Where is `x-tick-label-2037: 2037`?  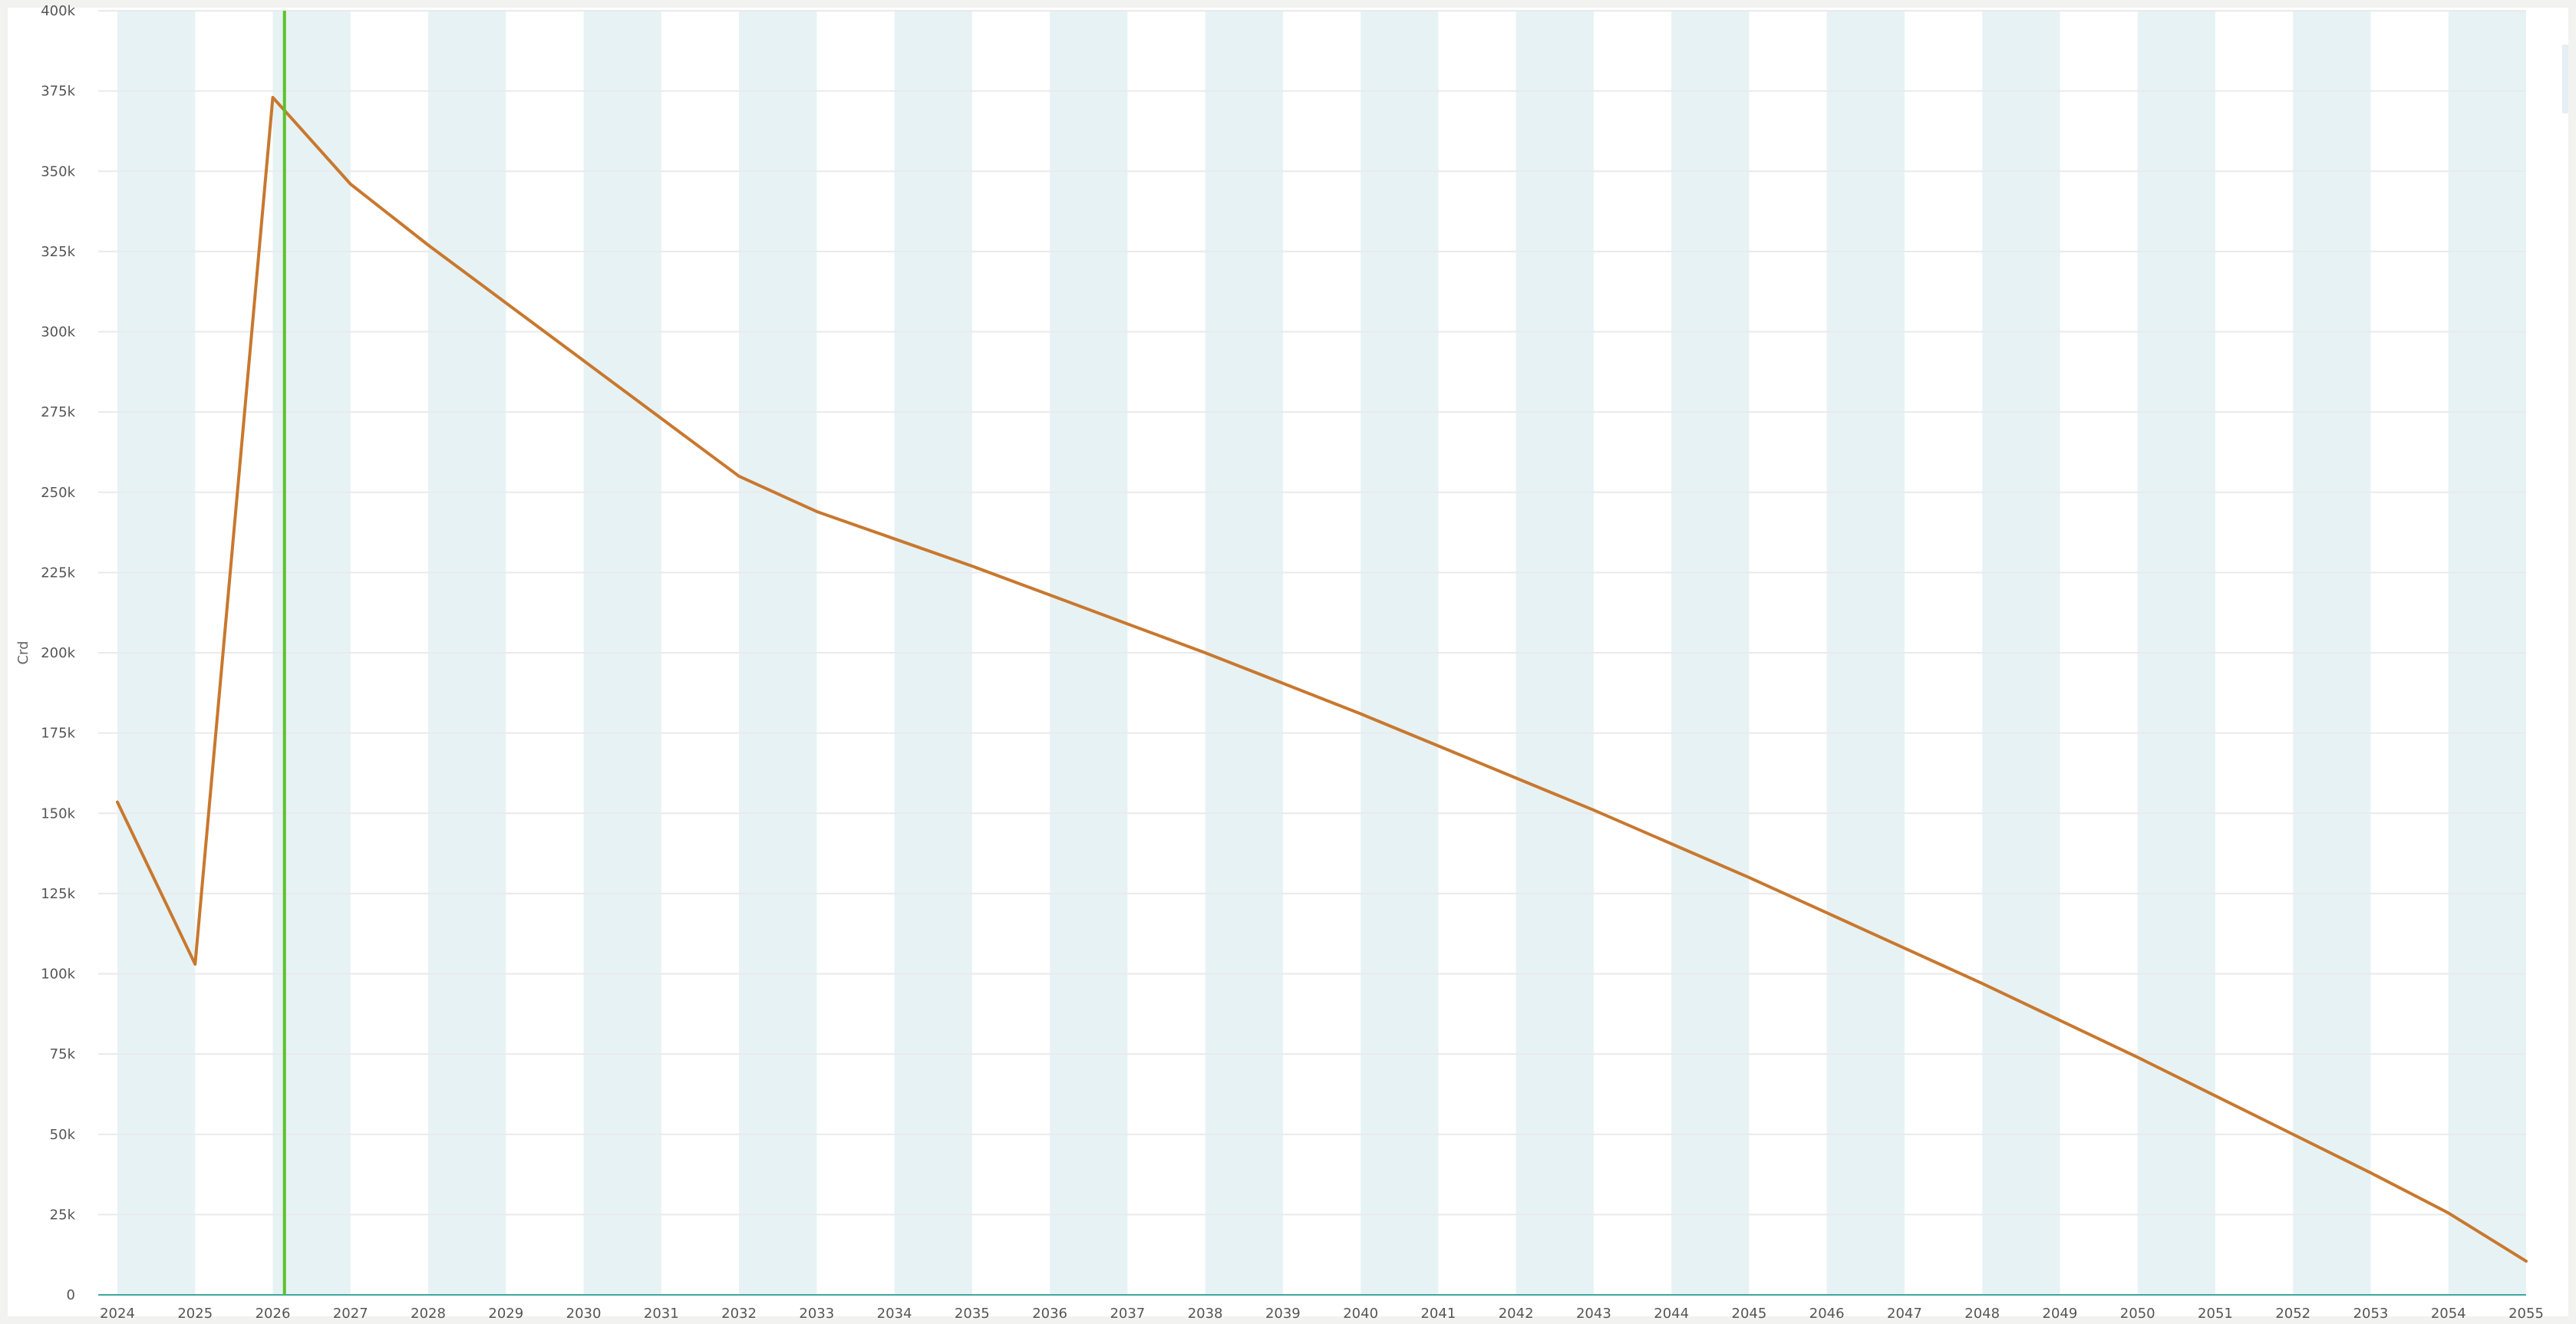 x-tick-label-2037: 2037 is located at coordinates (1127, 1314).